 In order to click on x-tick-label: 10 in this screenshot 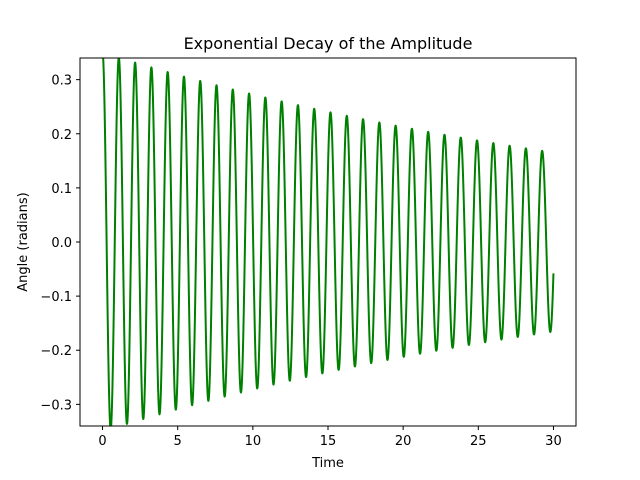, I will do `click(253, 441)`.